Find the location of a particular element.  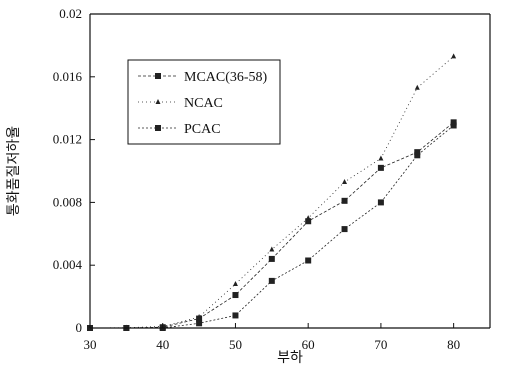

legend: MCAC(36-58) NCAC PCAC is located at coordinates (204, 102).